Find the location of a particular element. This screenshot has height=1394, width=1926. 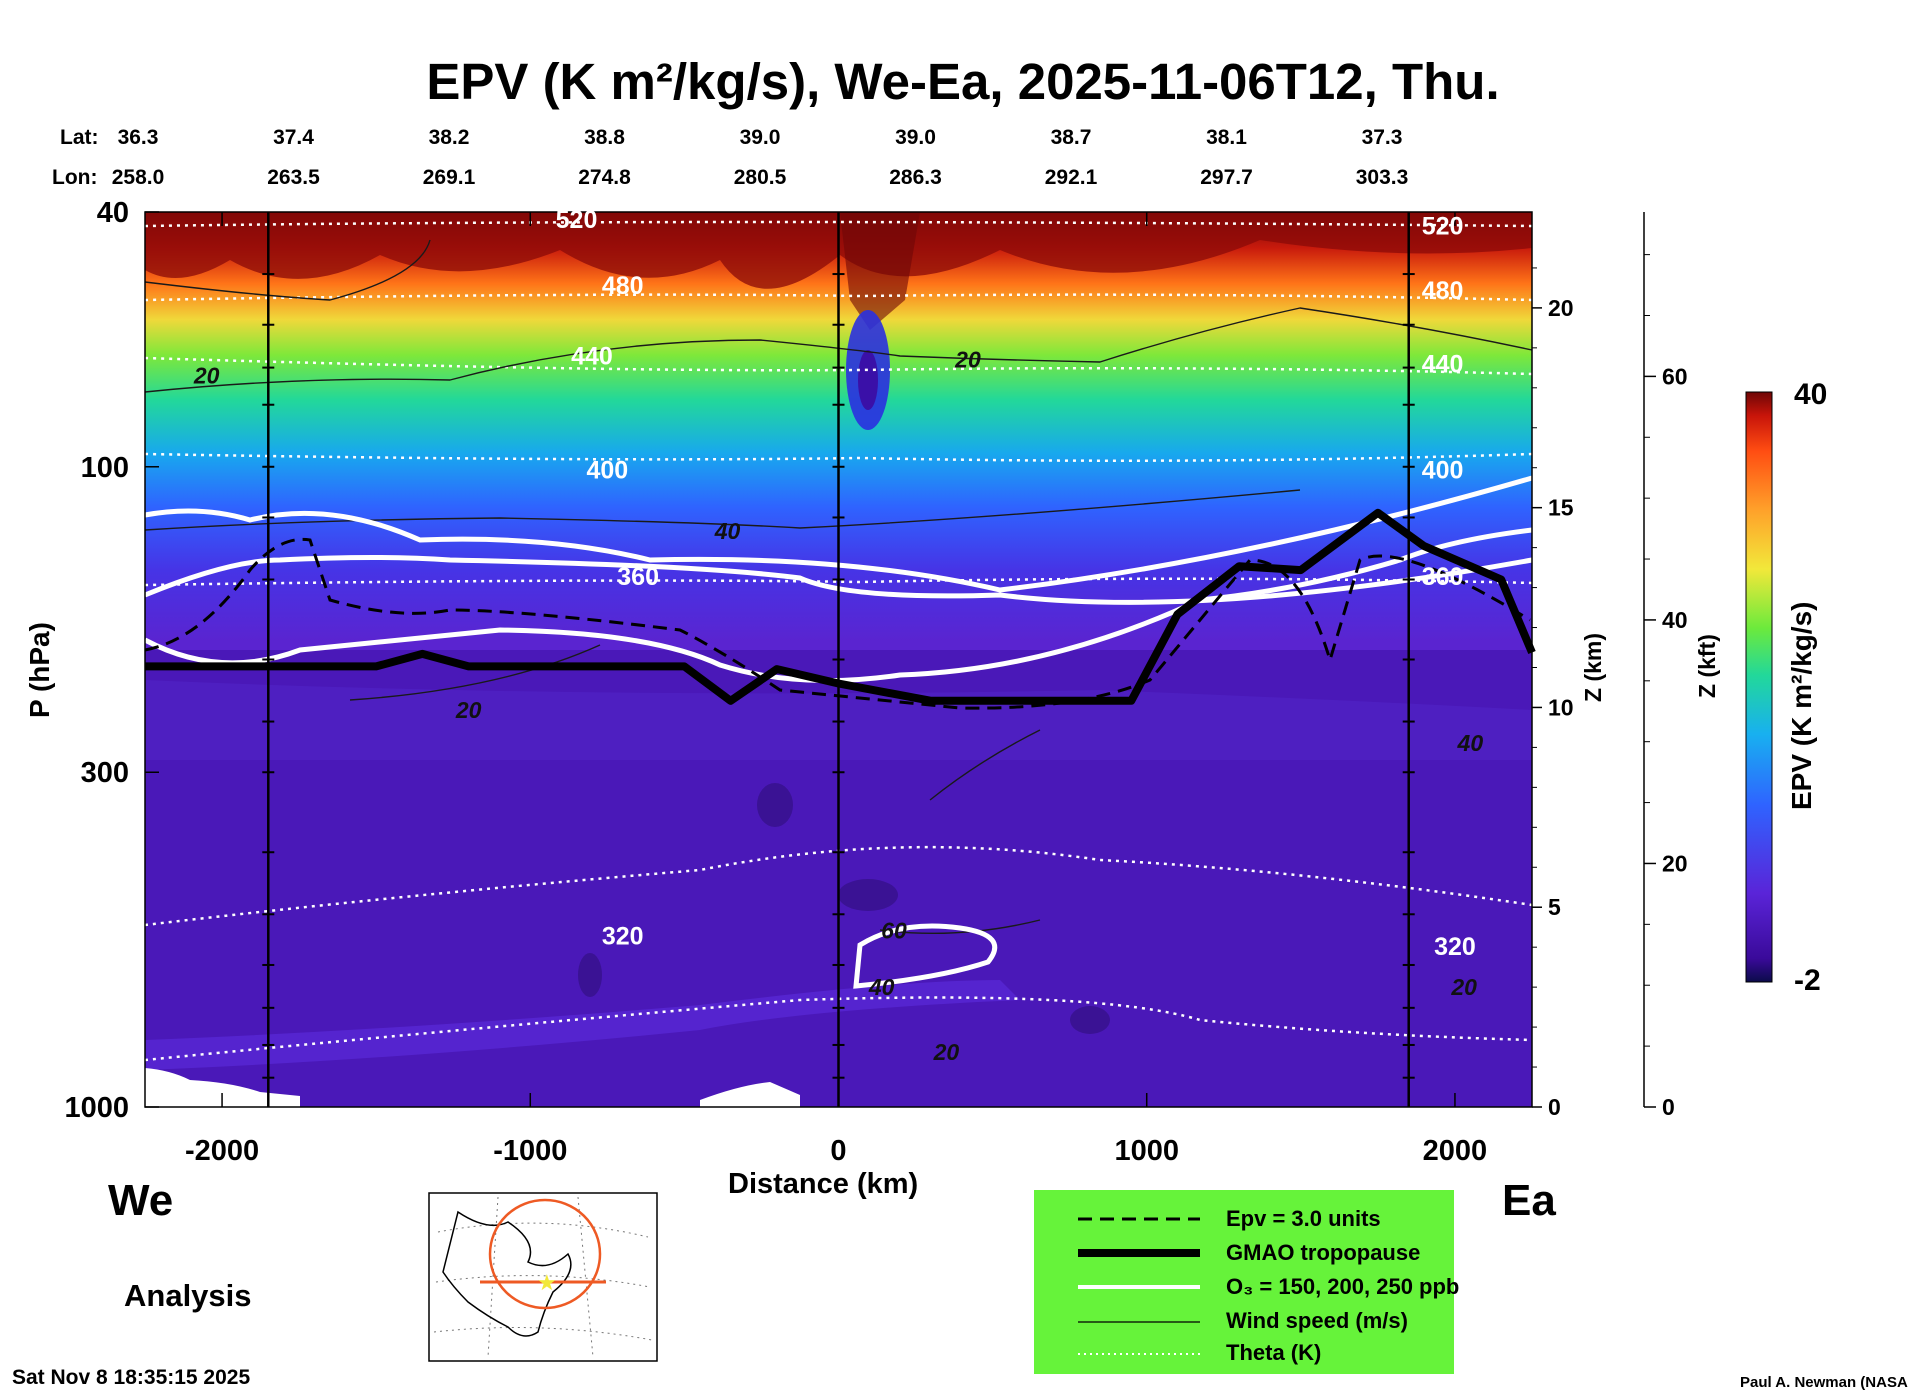

white-line-sample is located at coordinates (1139, 1287).